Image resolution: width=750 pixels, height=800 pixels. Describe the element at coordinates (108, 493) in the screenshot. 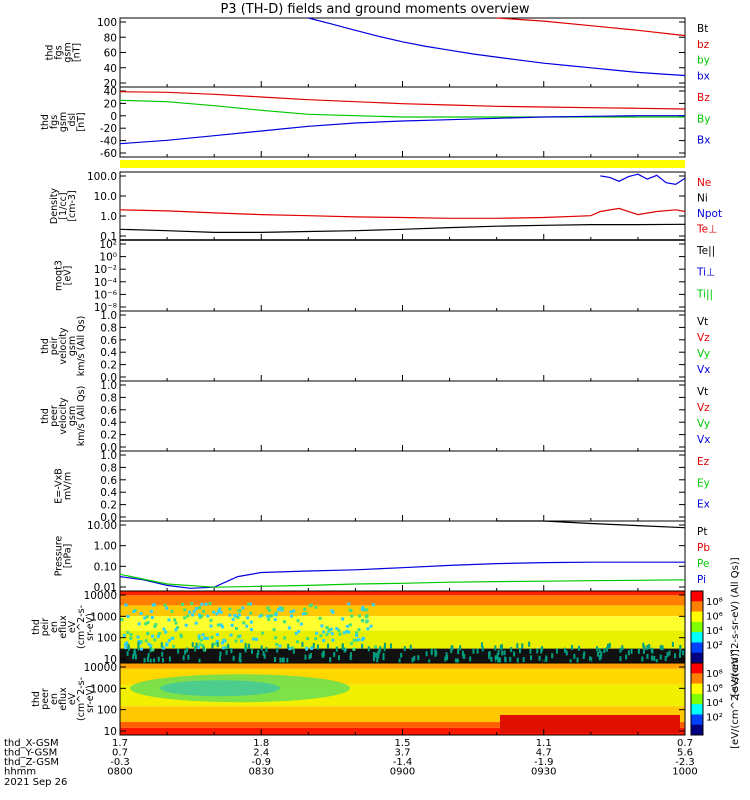

I see `y-tick-label: 0.4` at that location.